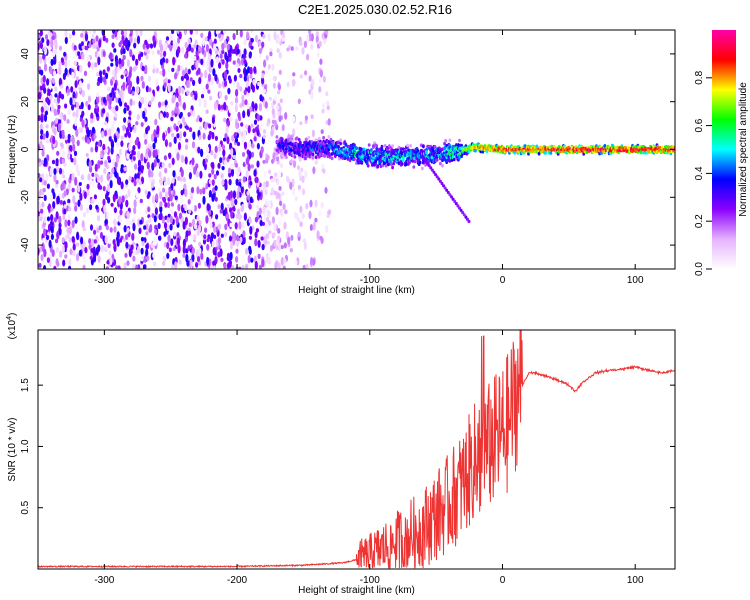  What do you see at coordinates (25, 446) in the screenshot?
I see `snr-ytick-label: 1.0` at bounding box center [25, 446].